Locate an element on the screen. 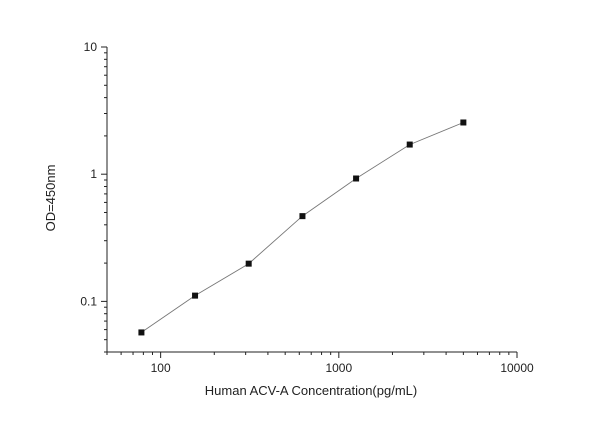 The image size is (600, 421). y-tick-label: 1 is located at coordinates (93, 174).